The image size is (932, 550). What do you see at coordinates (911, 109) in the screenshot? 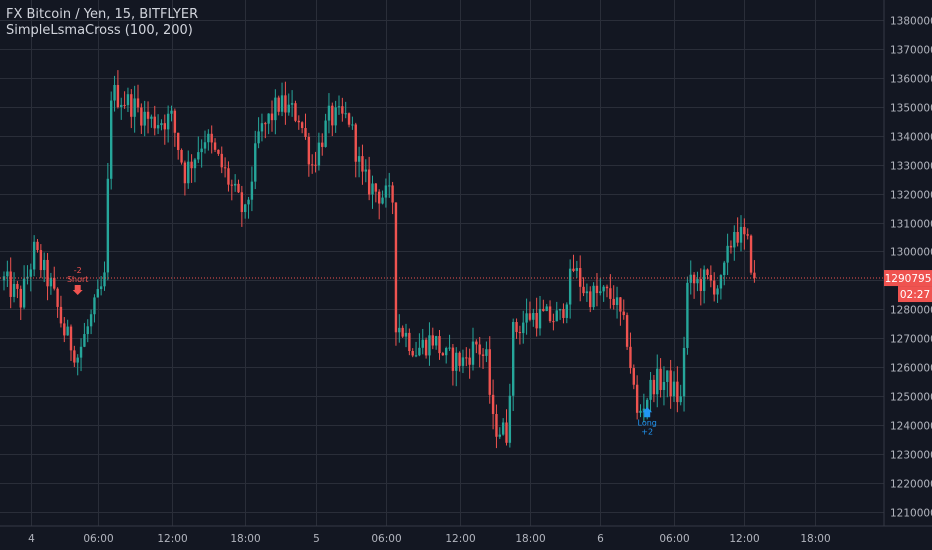
I see `y-tick-label: 1350000` at bounding box center [911, 109].